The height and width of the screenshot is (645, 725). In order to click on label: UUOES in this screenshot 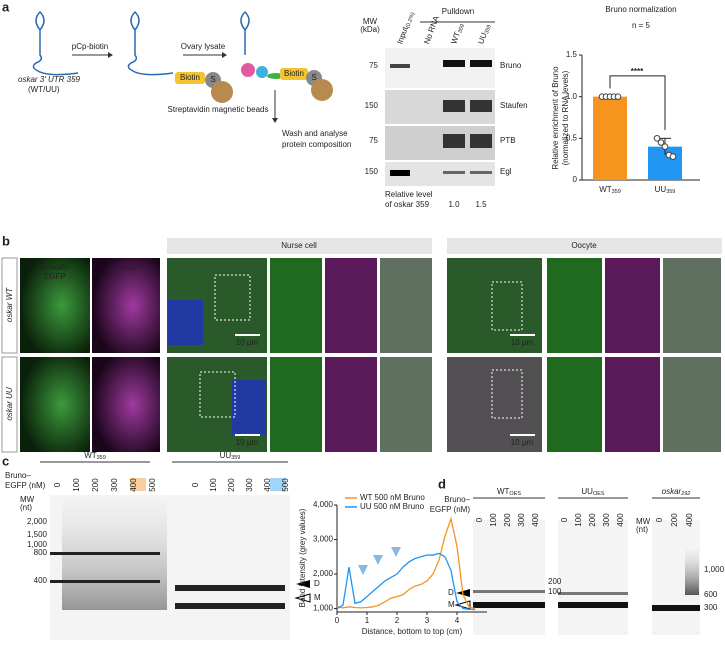, I will do `click(593, 492)`.